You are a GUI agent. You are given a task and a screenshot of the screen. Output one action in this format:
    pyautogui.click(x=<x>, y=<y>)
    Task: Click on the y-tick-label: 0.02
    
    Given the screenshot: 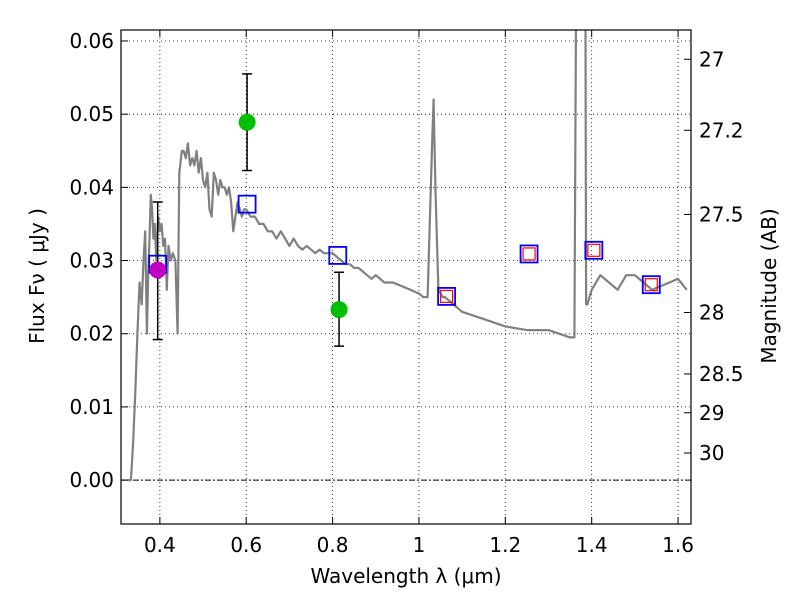 What is the action you would take?
    pyautogui.click(x=91, y=334)
    